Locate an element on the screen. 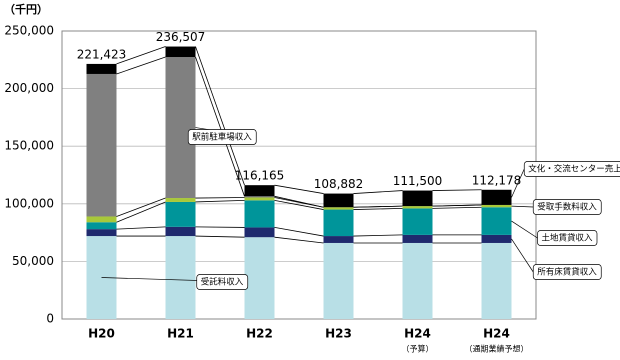 The image size is (620, 360). x-tick-label: H20 is located at coordinates (101, 334).